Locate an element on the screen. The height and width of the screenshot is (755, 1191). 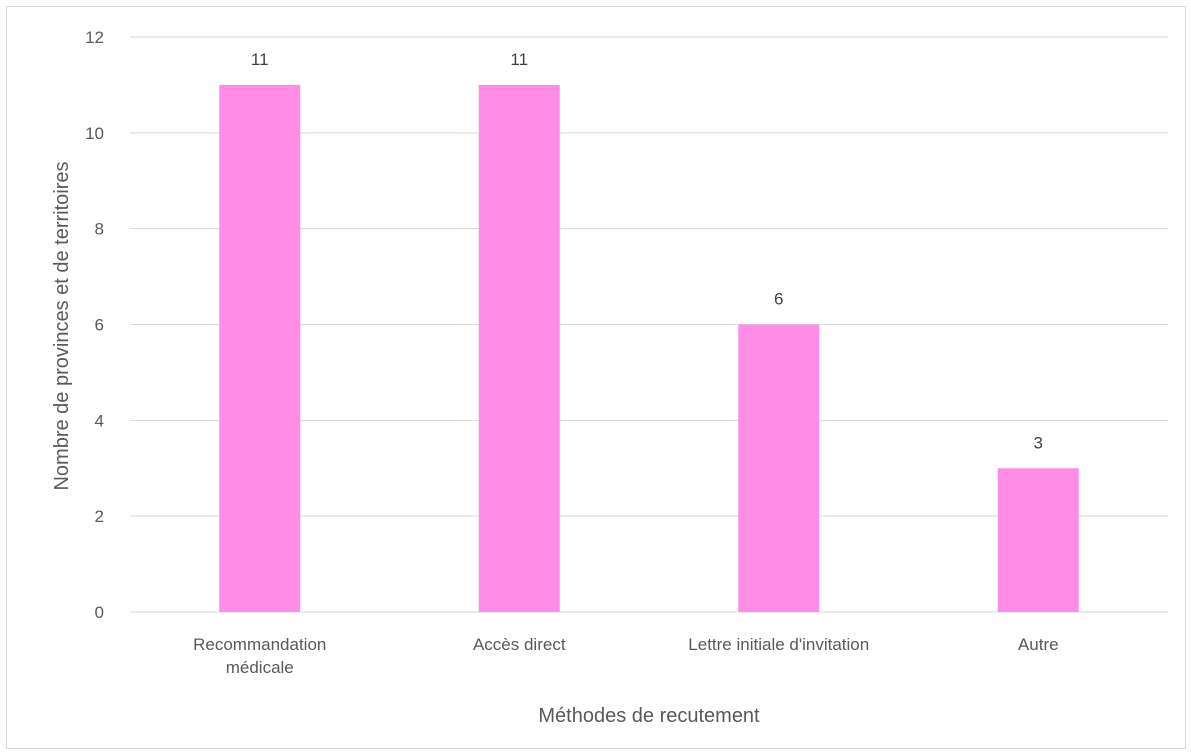
x-tick-label-line: Accès direct is located at coordinates (519, 644).